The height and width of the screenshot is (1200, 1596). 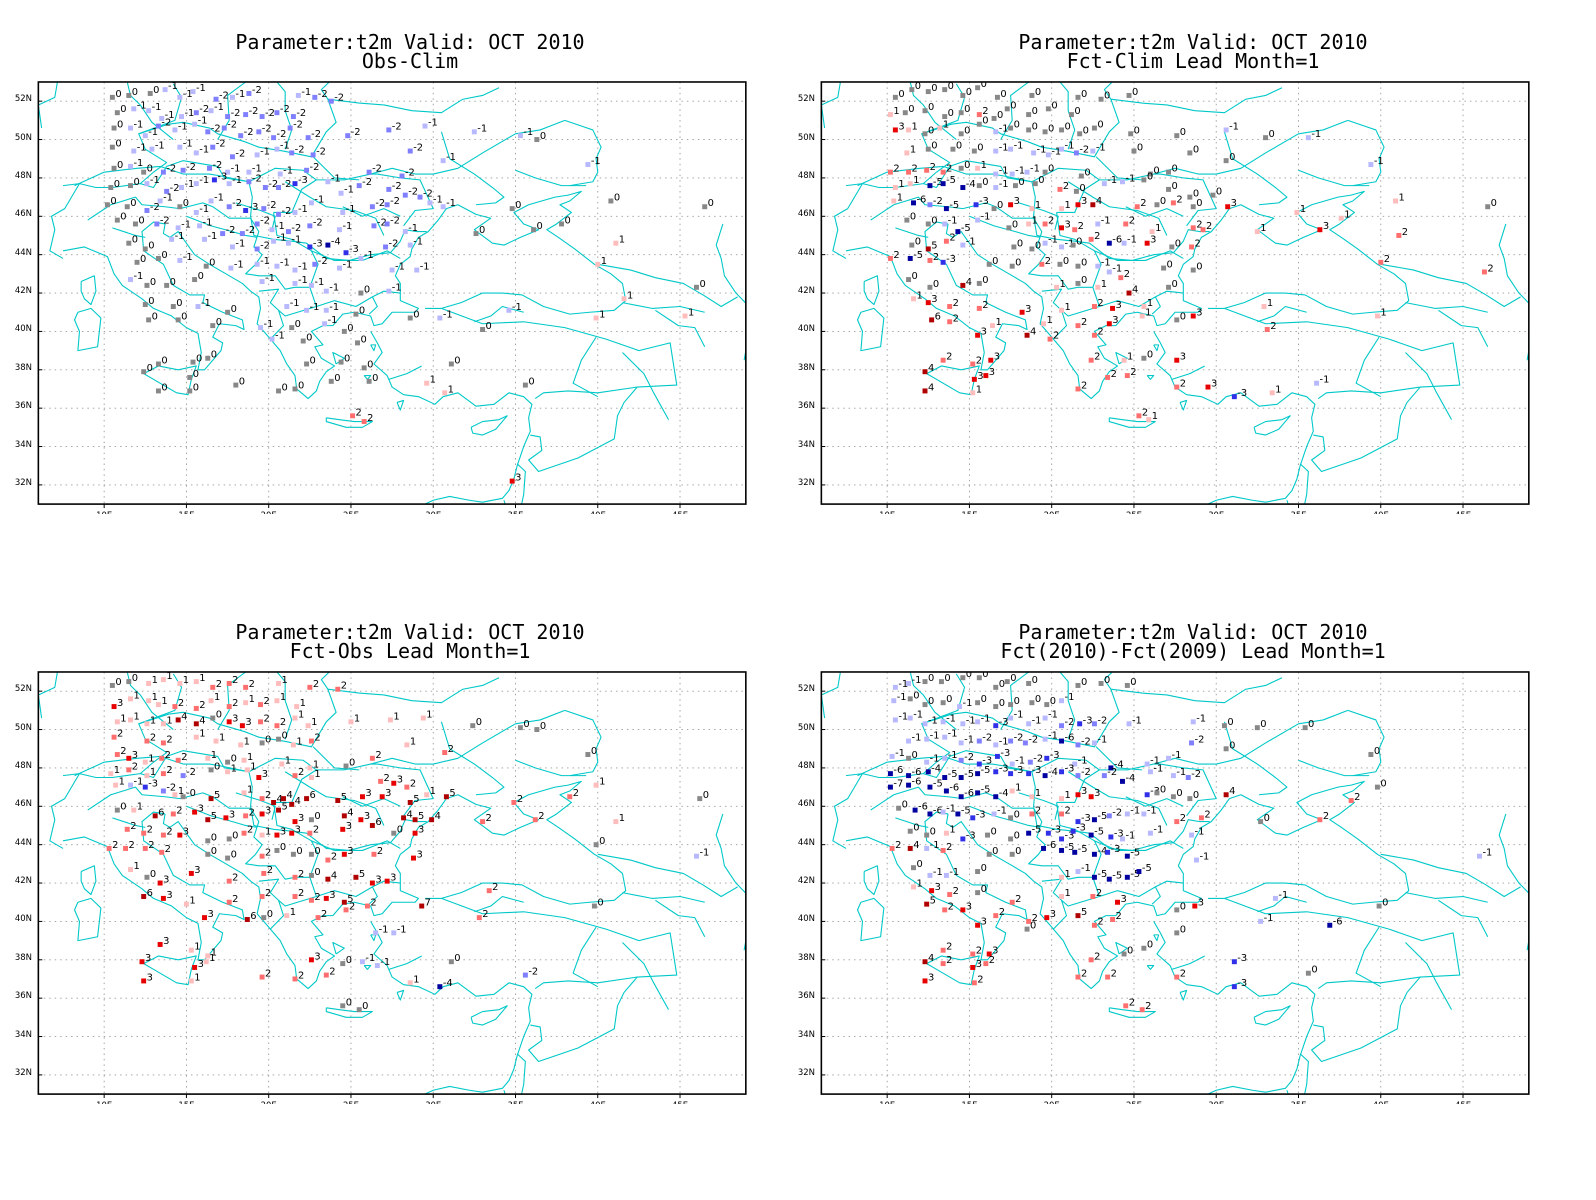 I want to click on station-label: 2, so click(x=992, y=960).